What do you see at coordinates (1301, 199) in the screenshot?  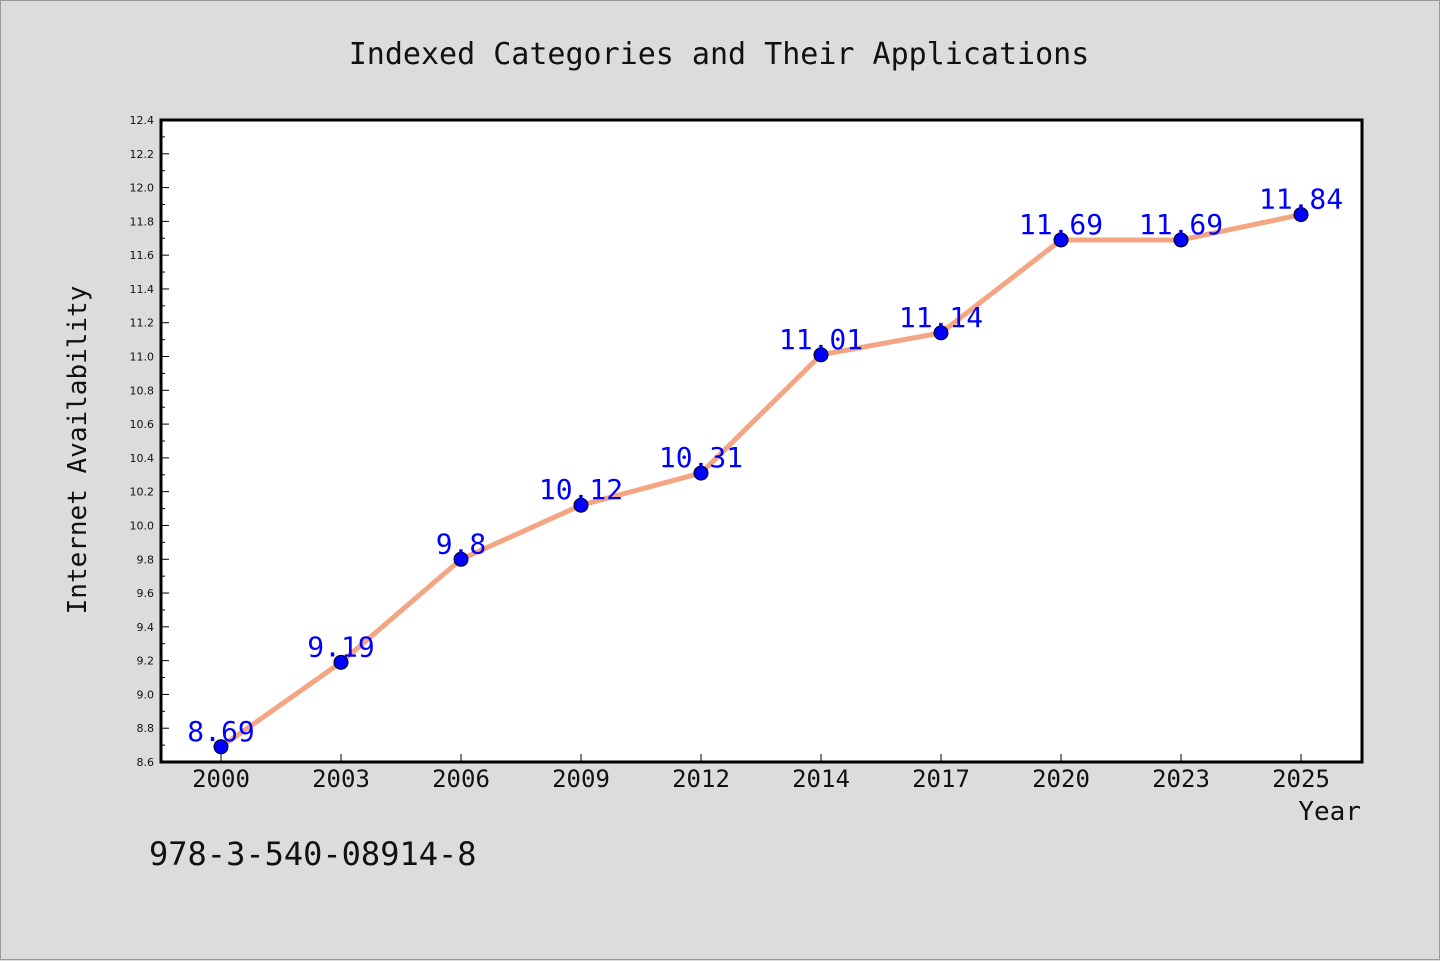 I see `data-label: 11.84` at bounding box center [1301, 199].